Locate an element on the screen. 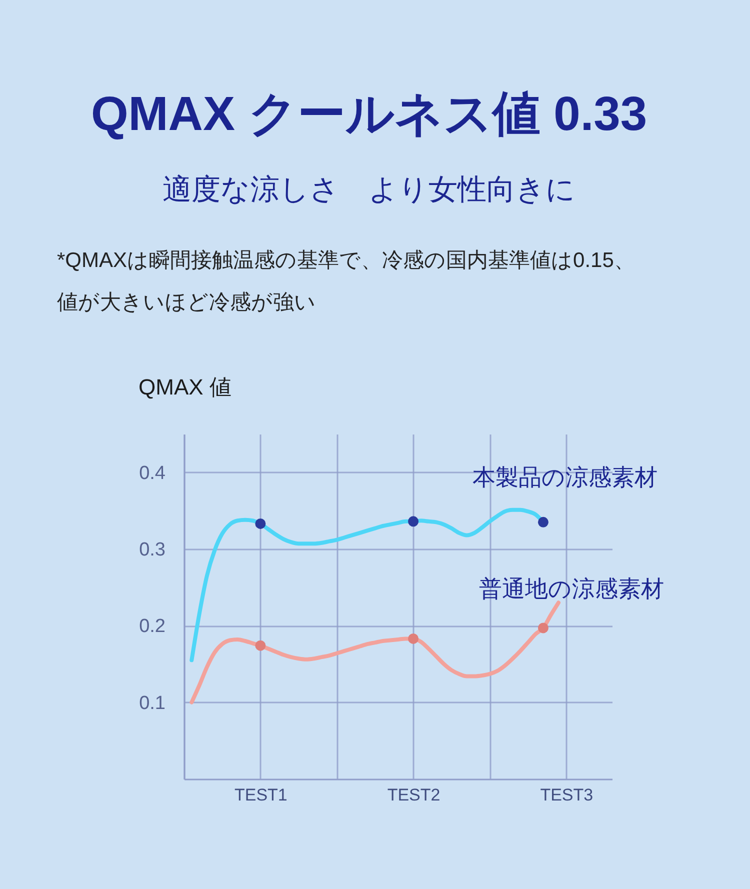  series-label: 本製品の涼感素材 is located at coordinates (565, 477).